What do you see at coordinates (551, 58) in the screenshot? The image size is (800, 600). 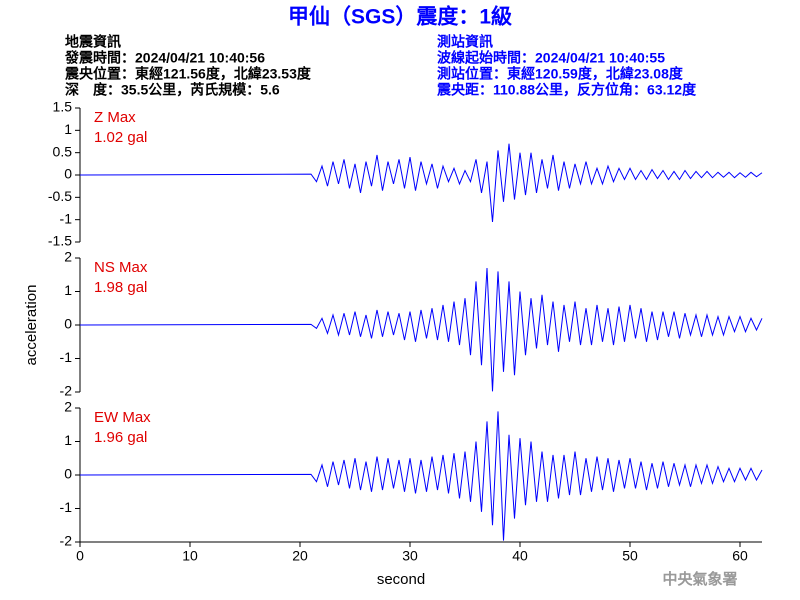 I see `header-right: 波線起始時間：2024/04/21 10:40:55` at bounding box center [551, 58].